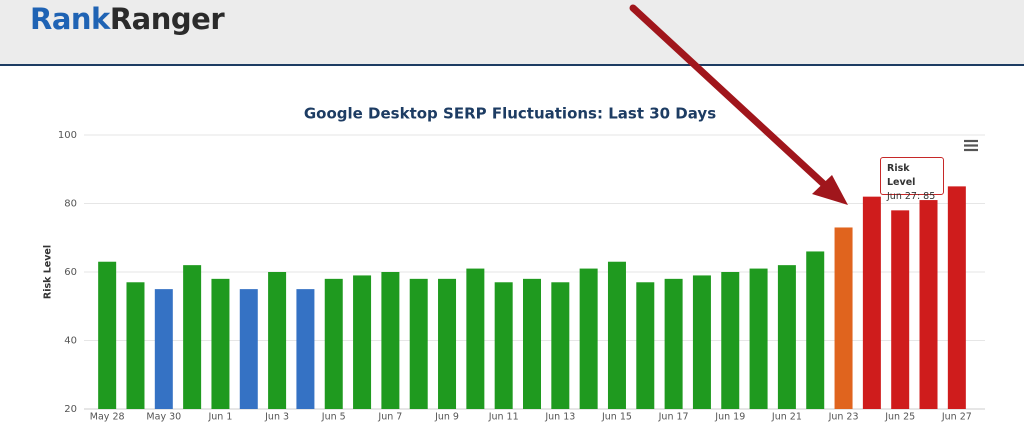 This screenshot has width=1024, height=446. What do you see at coordinates (70, 19) in the screenshot?
I see `logo-rank: Rank` at bounding box center [70, 19].